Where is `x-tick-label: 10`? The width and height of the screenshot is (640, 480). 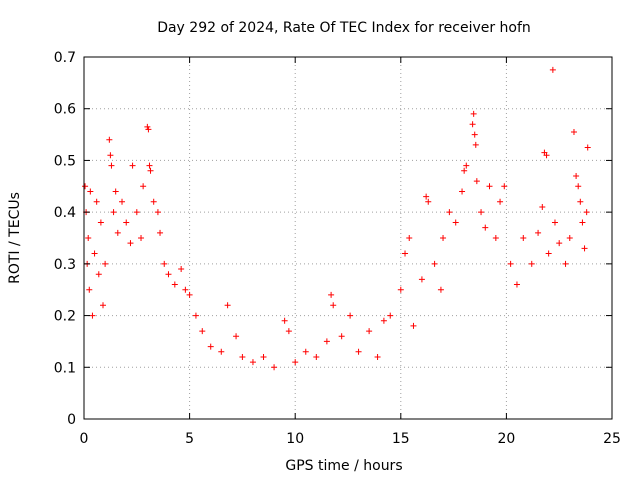
x-tick-label: 10 is located at coordinates (295, 439).